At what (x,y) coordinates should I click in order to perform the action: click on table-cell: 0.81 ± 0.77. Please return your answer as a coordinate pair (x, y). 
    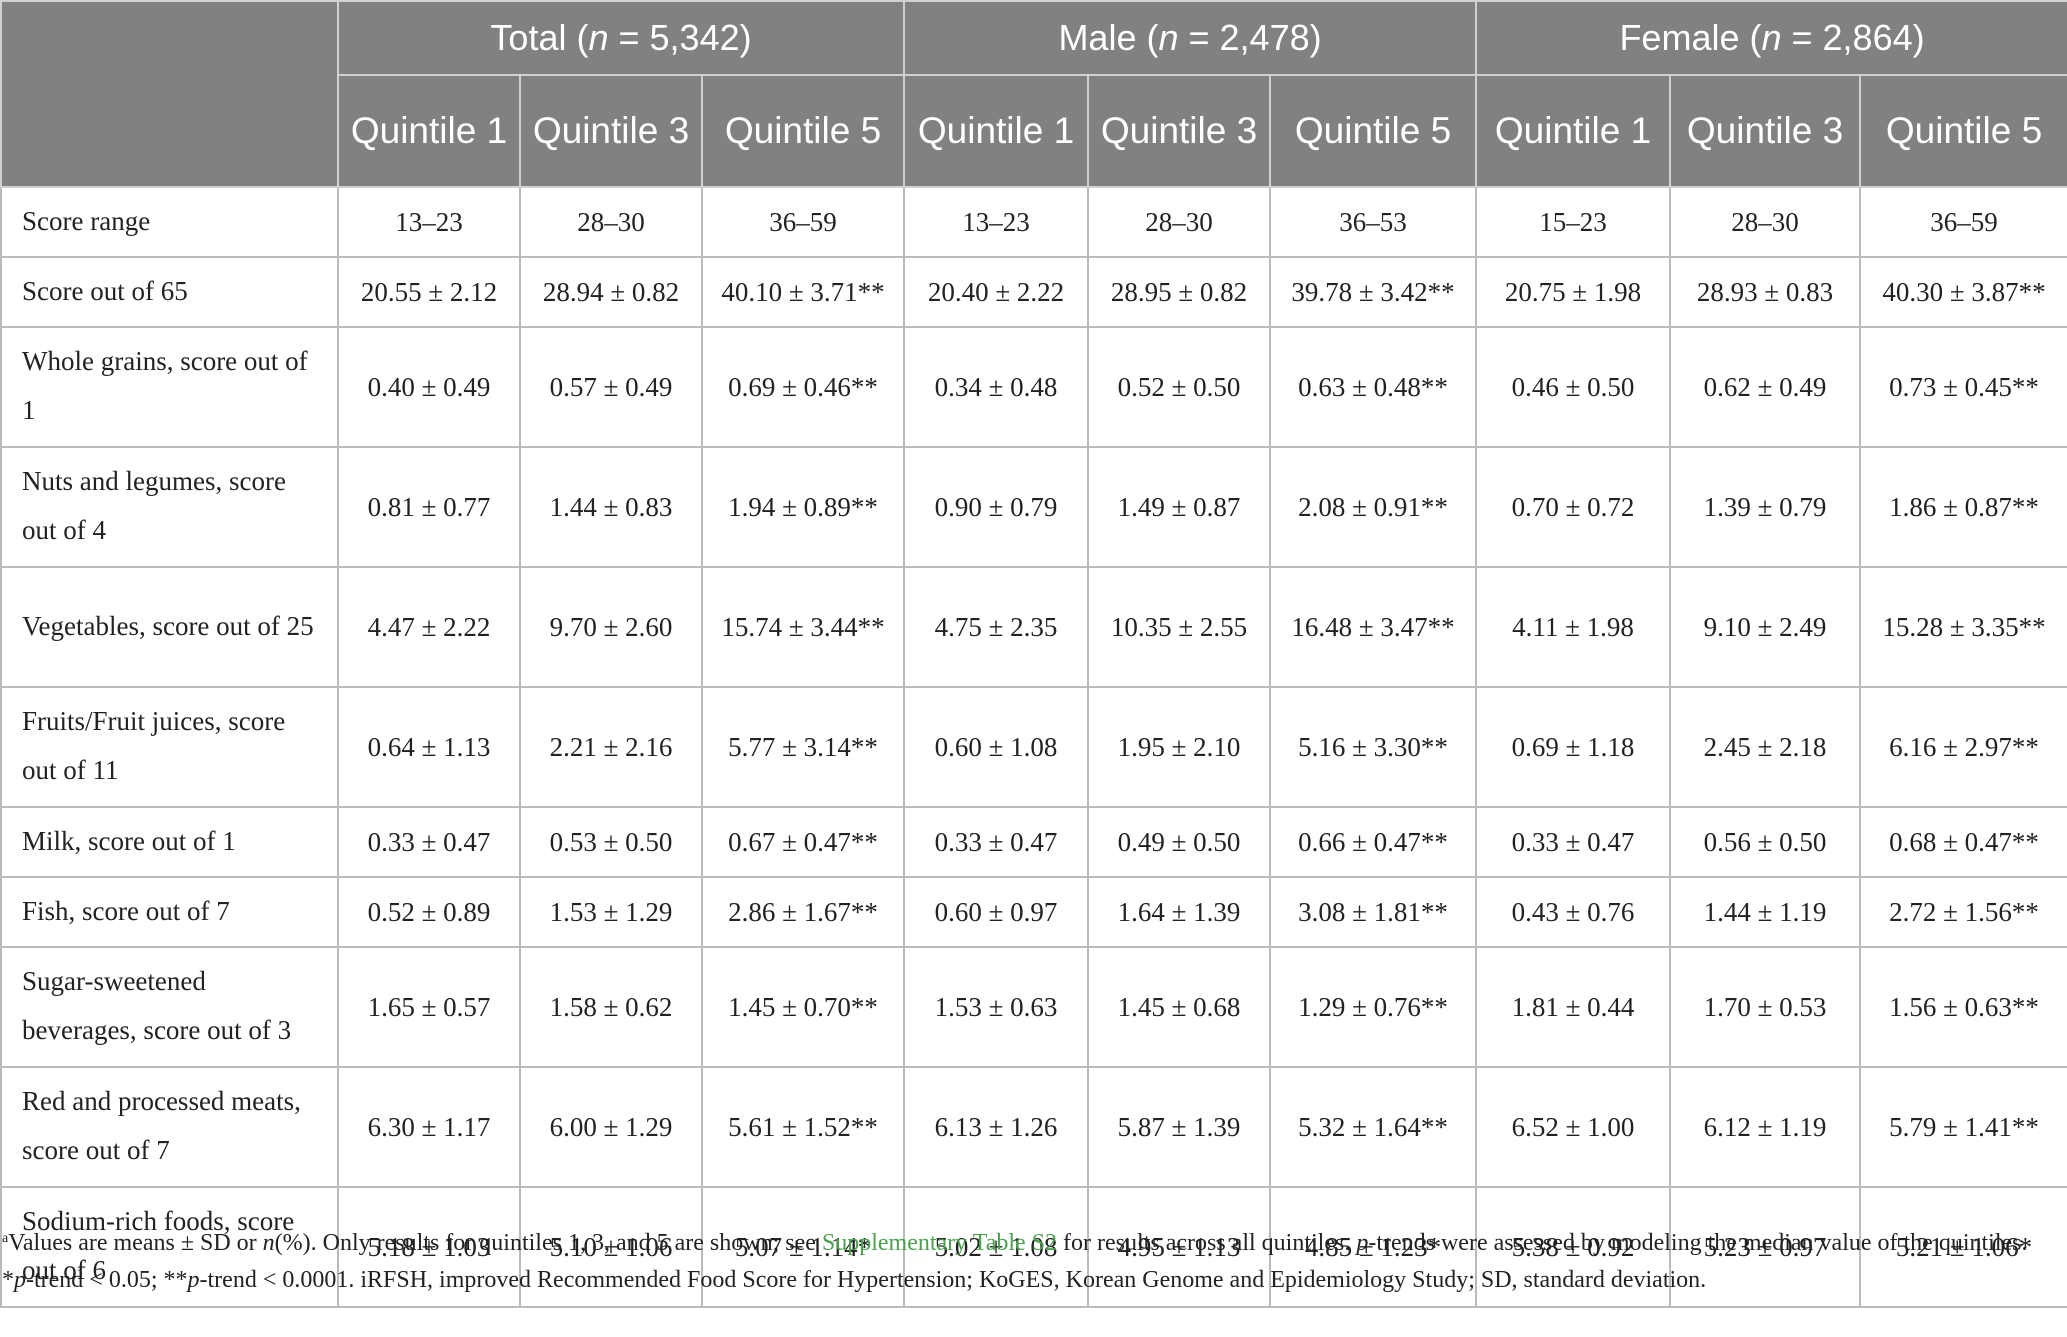
    Looking at the image, I should click on (429, 507).